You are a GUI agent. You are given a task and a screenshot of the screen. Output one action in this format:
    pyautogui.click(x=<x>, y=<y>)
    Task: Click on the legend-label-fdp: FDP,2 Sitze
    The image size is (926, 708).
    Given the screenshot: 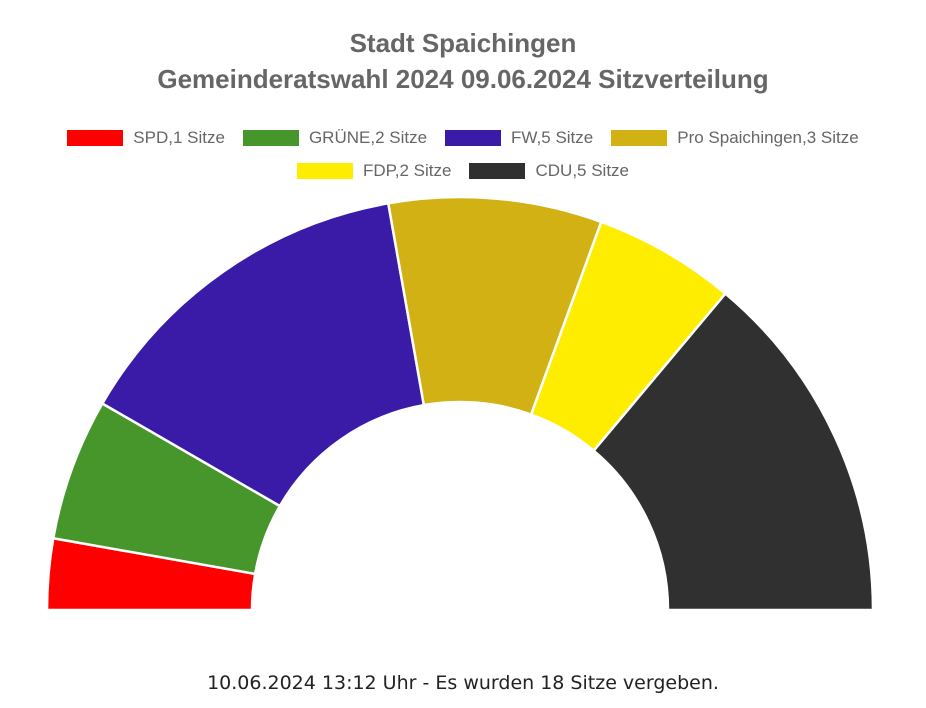 What is the action you would take?
    pyautogui.click(x=407, y=170)
    